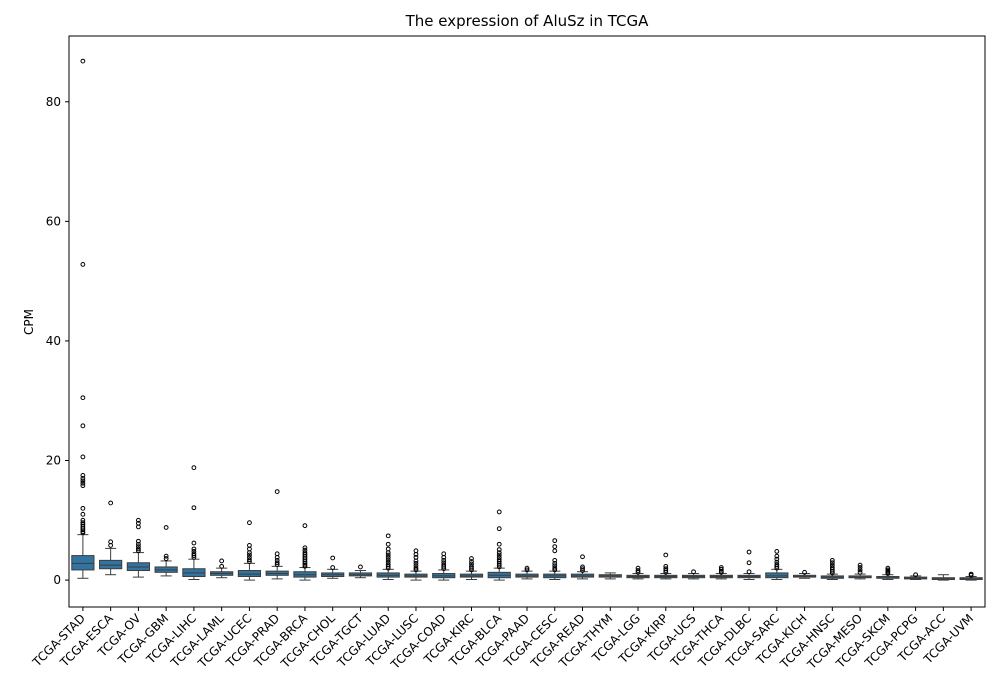 The image size is (1000, 700). I want to click on y-tick-label: 80, so click(53, 102).